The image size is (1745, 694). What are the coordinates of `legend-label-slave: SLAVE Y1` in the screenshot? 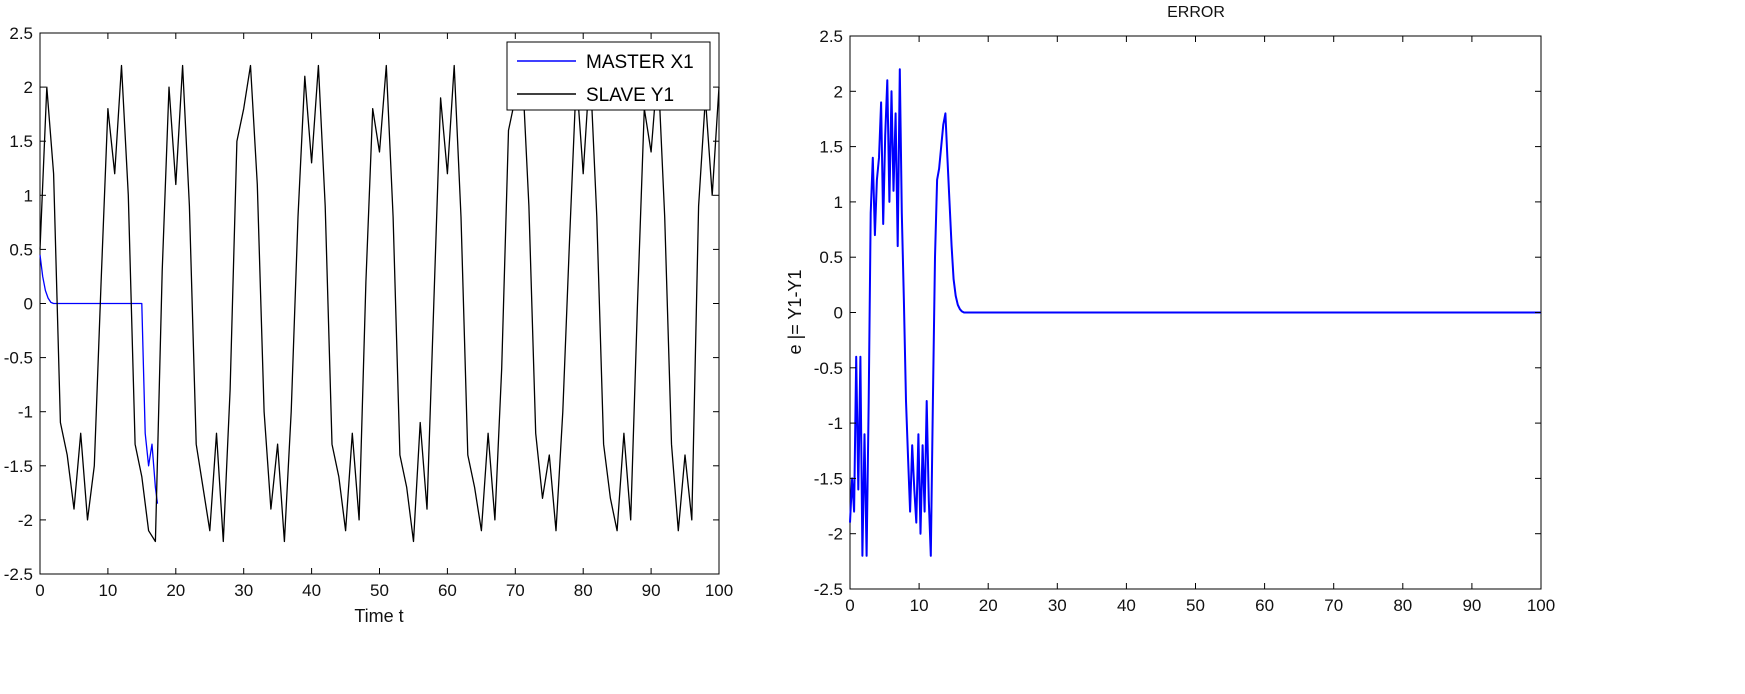 It's located at (630, 95).